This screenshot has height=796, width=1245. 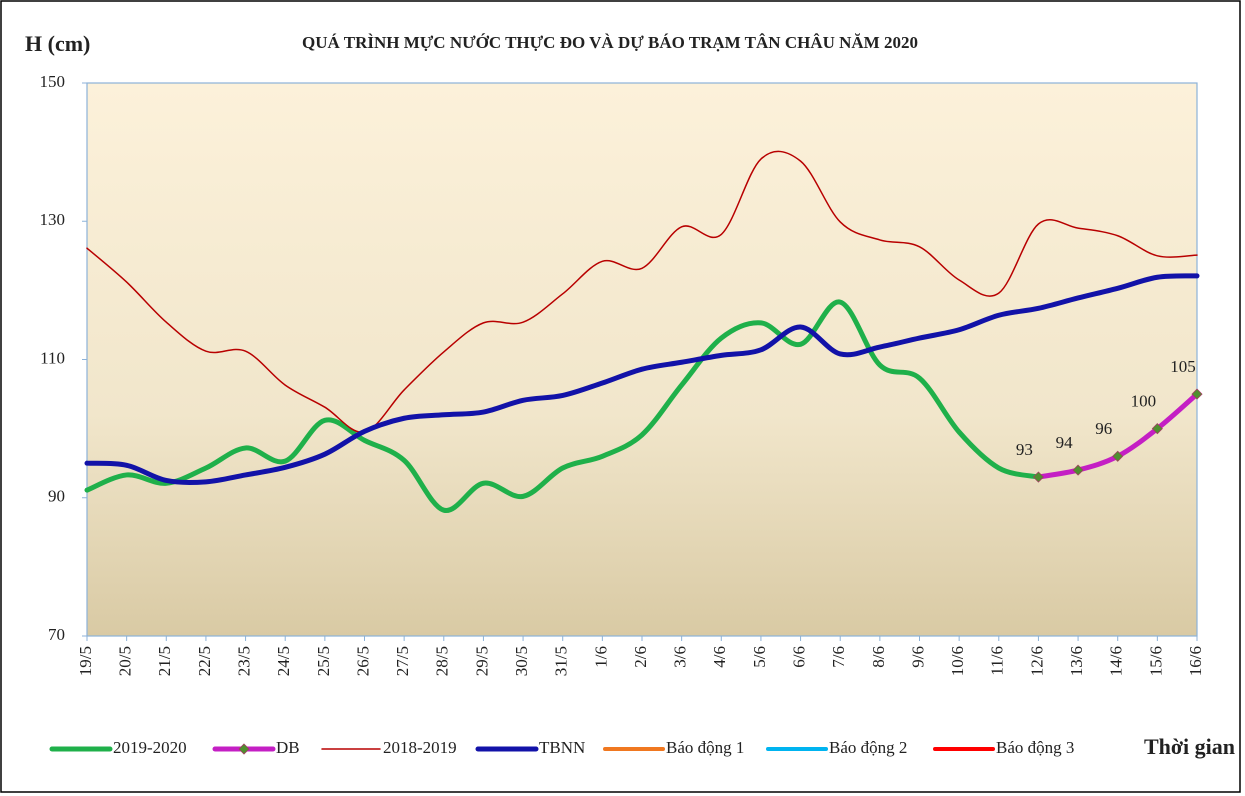 What do you see at coordinates (362, 661) in the screenshot?
I see `x-tick-label: 26/5` at bounding box center [362, 661].